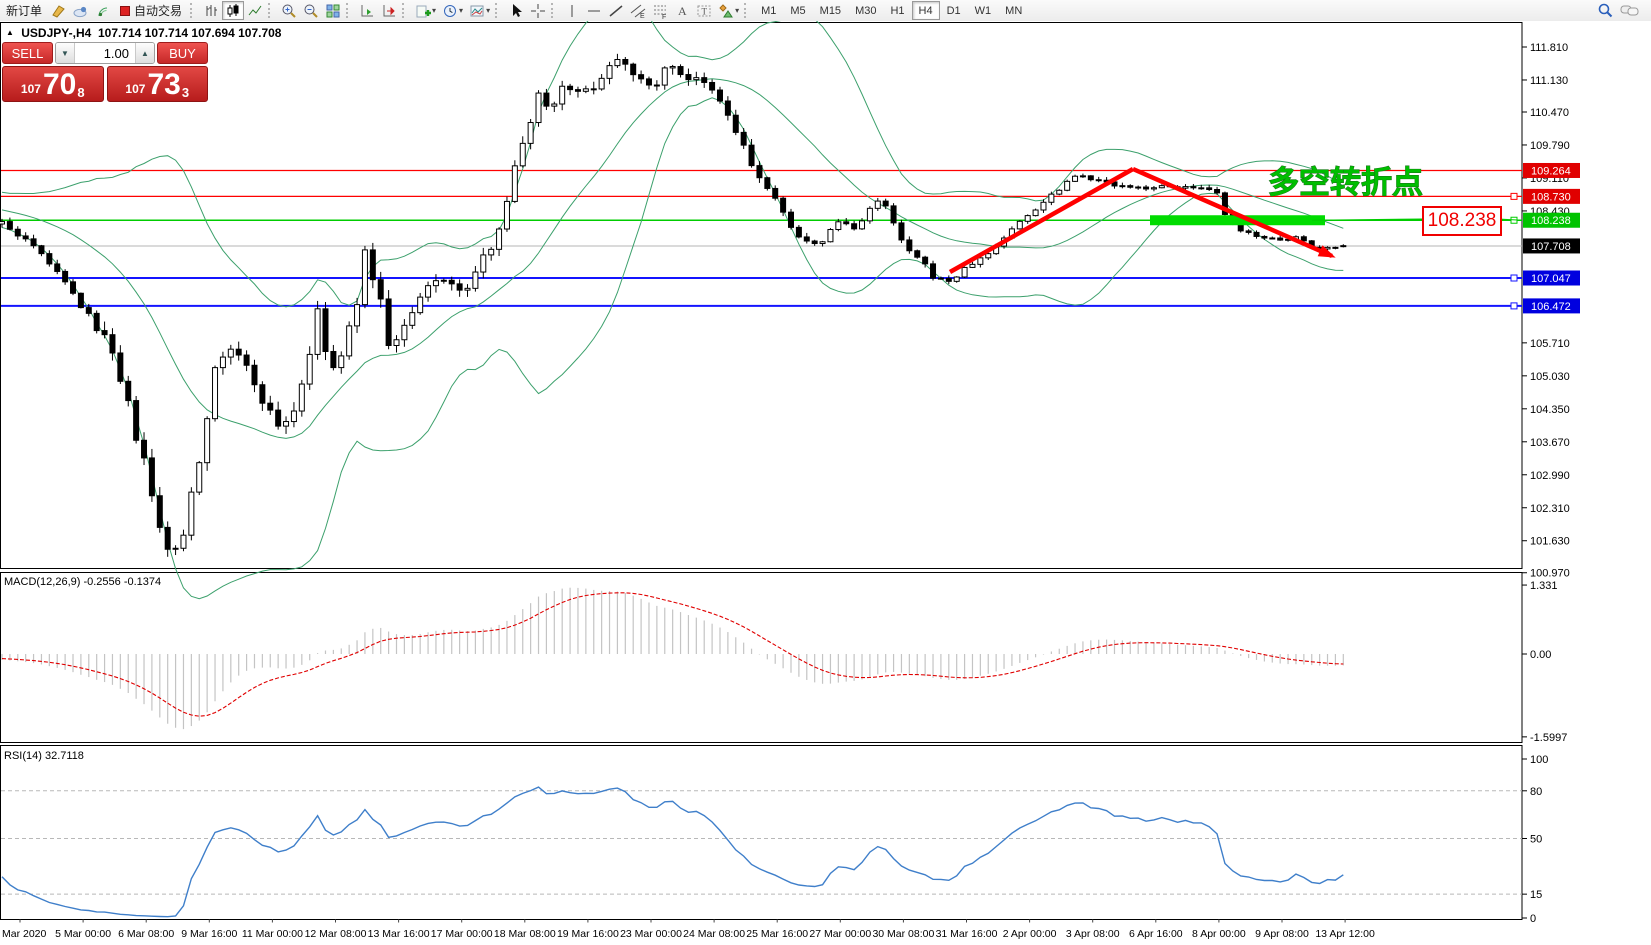 This screenshot has height=945, width=1651. I want to click on autotrading-button: 自动交易, so click(151, 10).